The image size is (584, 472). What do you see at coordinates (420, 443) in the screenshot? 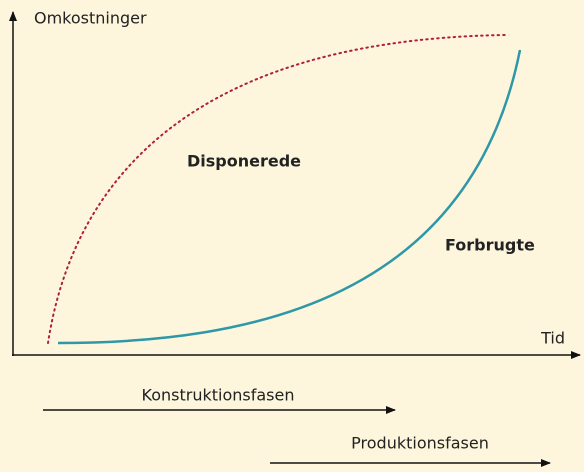
I see `phase-label: Produktionsfasen` at bounding box center [420, 443].